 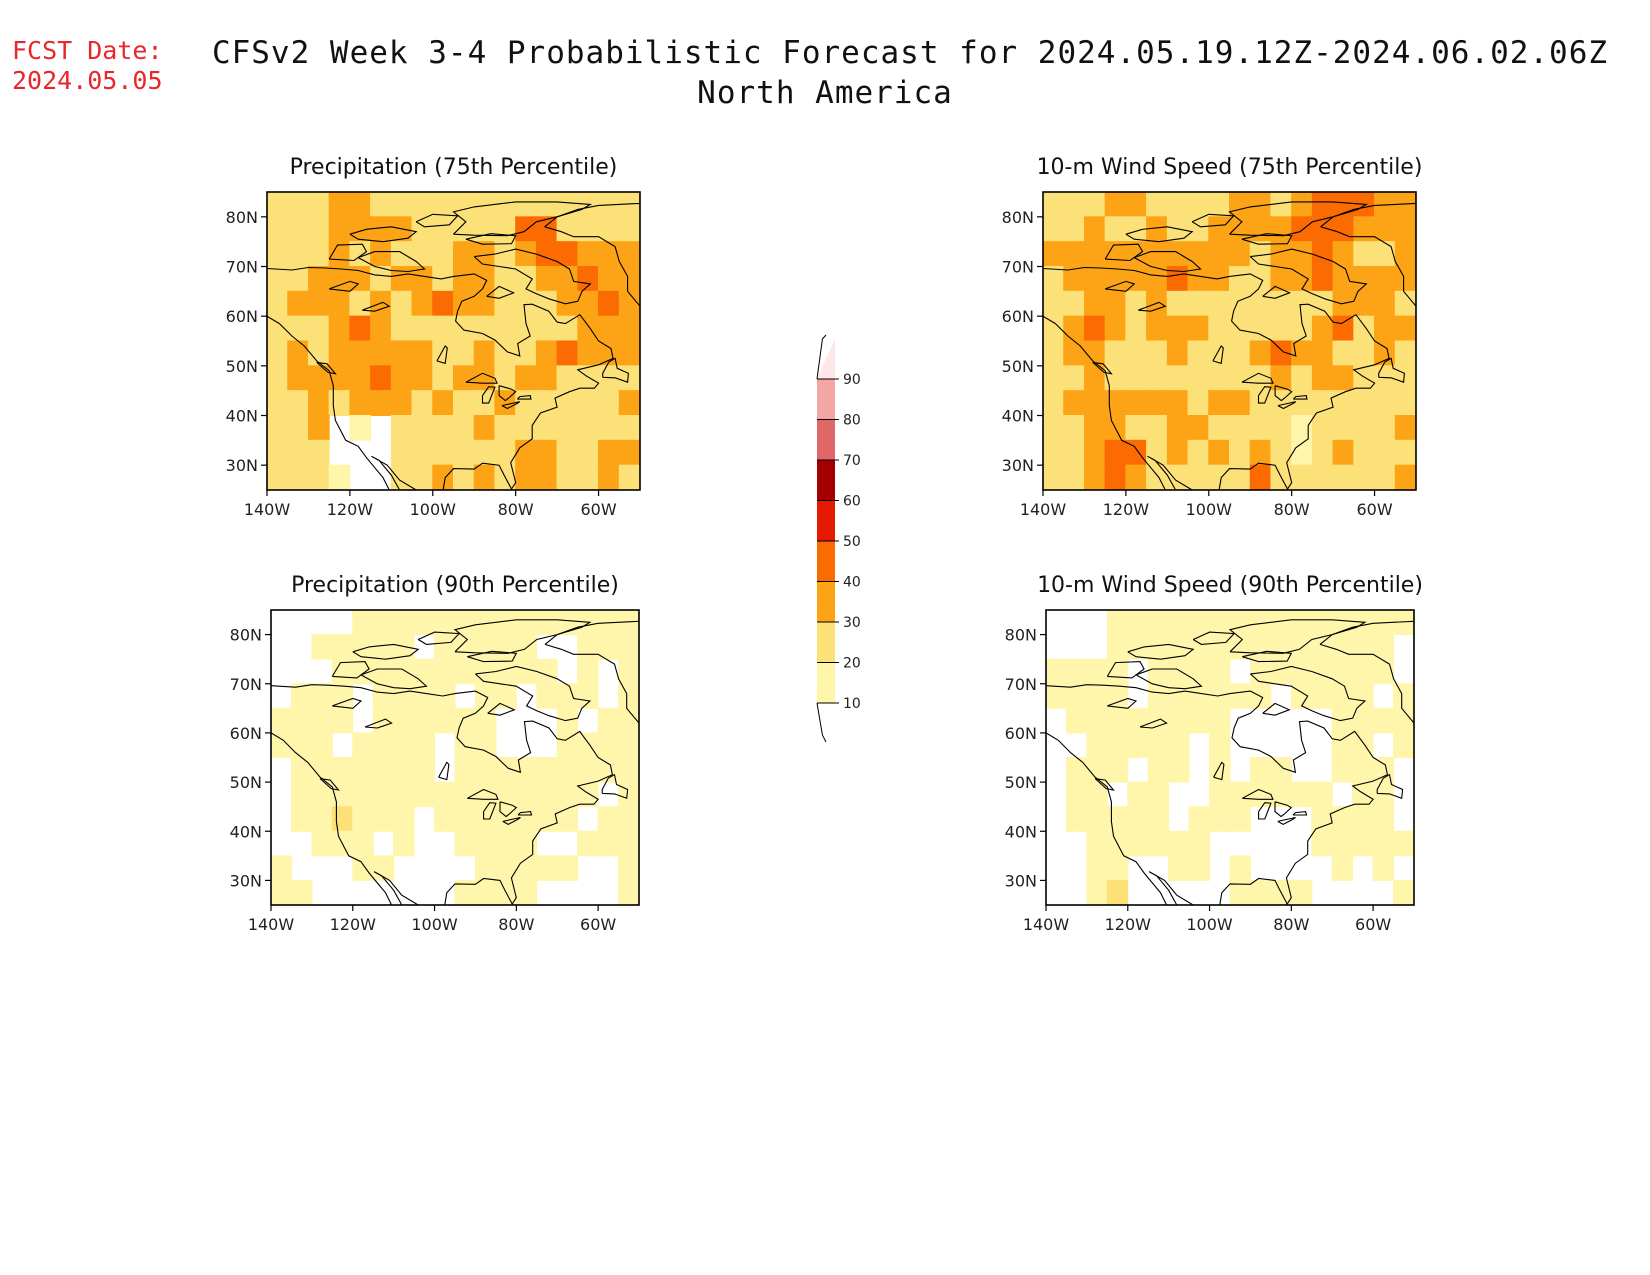 What do you see at coordinates (87, 50) in the screenshot?
I see `fcst-date-label: FCST Date:` at bounding box center [87, 50].